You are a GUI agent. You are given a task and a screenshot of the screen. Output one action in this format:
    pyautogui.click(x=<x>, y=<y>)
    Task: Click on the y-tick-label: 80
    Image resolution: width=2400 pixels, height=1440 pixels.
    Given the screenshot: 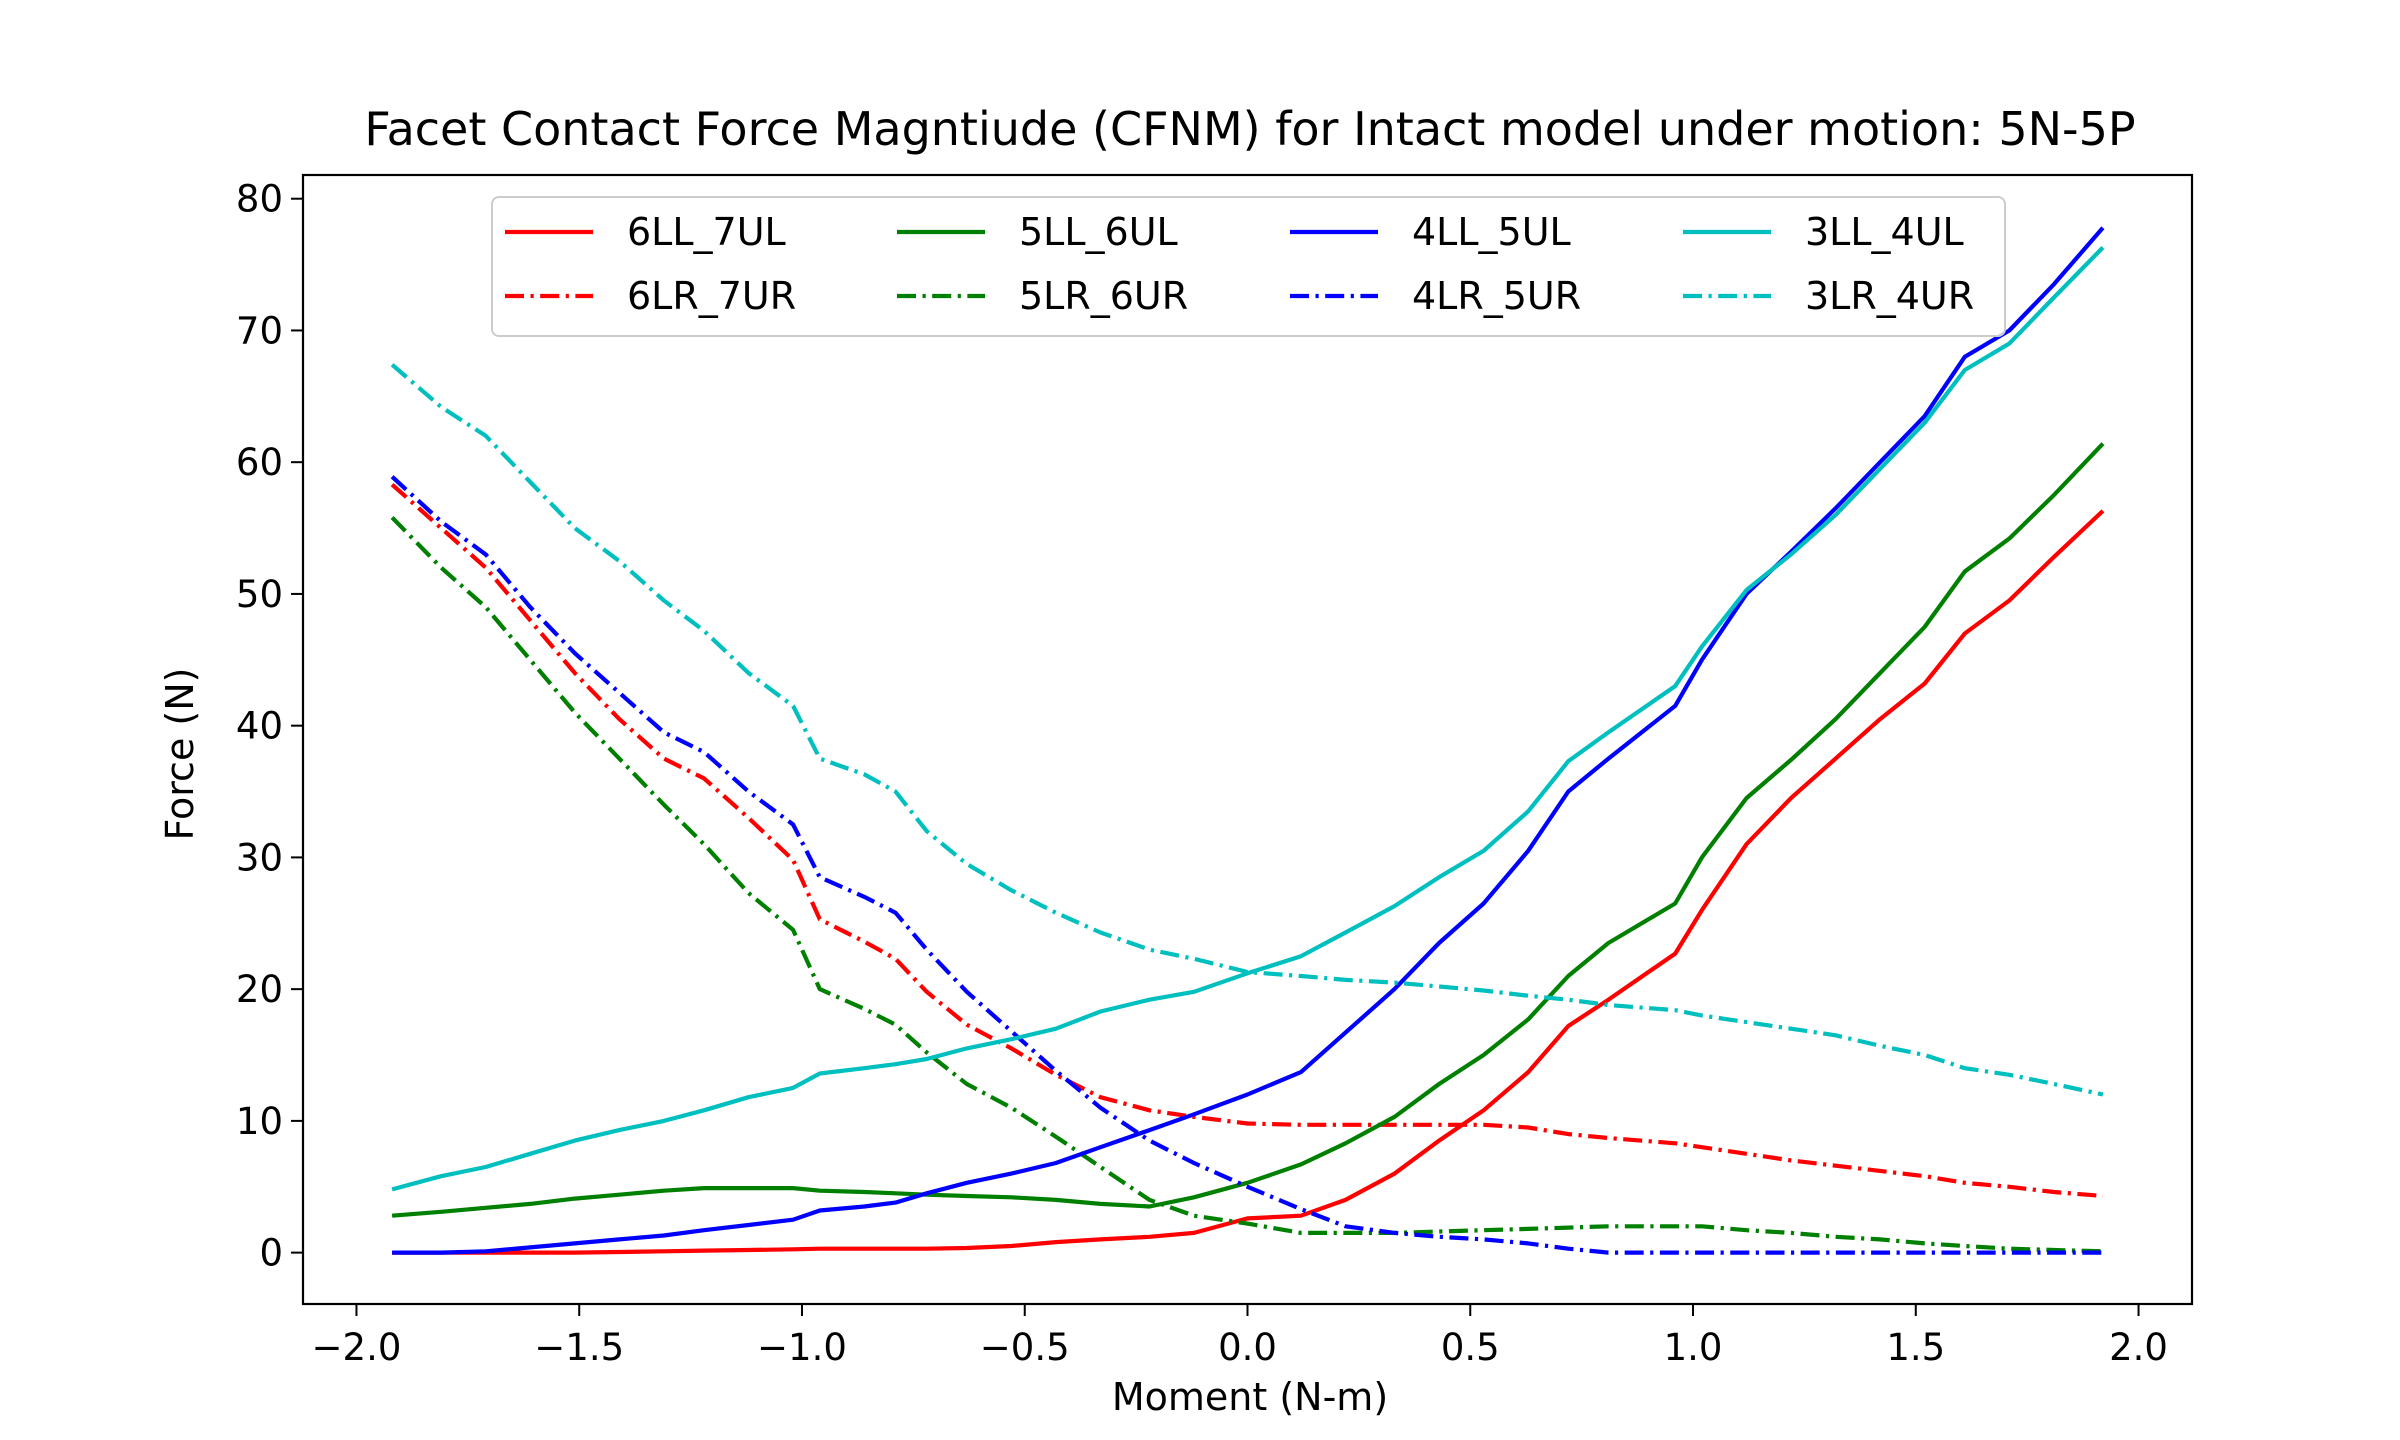 What is the action you would take?
    pyautogui.click(x=259, y=199)
    